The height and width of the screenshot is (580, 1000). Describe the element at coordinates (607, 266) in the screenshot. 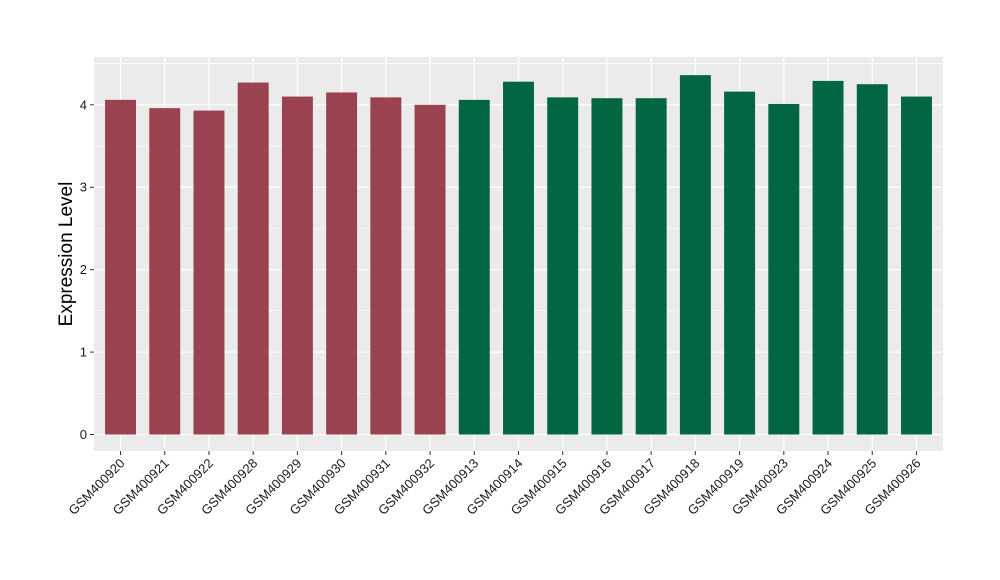

I see `bar-GSM400916` at that location.